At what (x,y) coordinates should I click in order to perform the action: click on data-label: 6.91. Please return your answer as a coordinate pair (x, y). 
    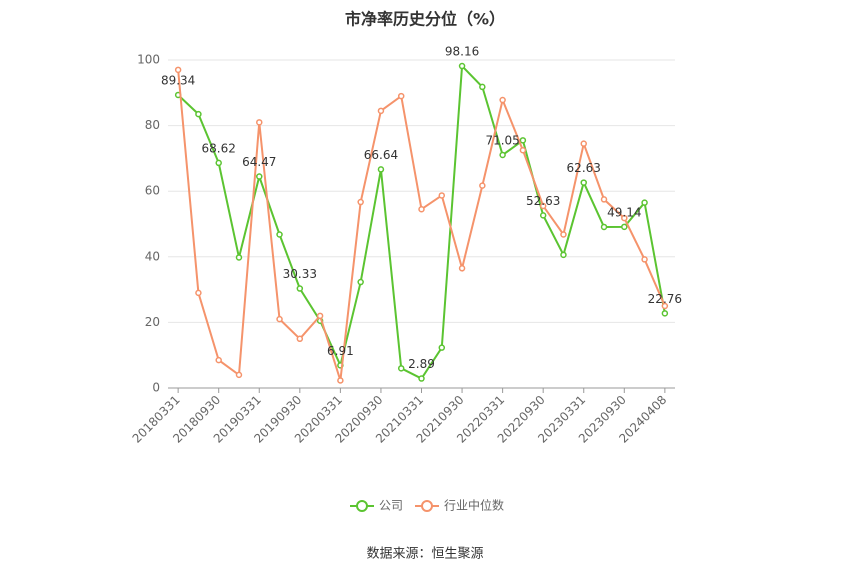
    Looking at the image, I should click on (340, 351).